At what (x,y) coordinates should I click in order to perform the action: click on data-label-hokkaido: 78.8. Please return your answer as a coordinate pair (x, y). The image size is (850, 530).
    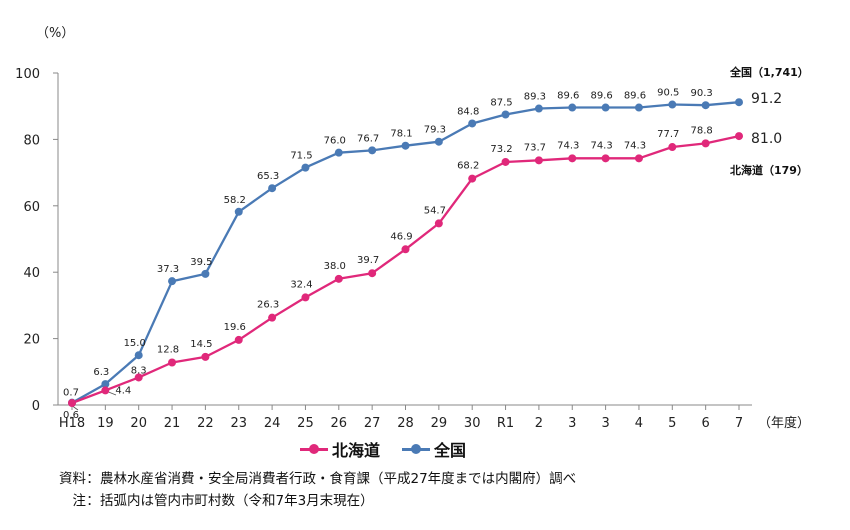
    Looking at the image, I should click on (702, 130).